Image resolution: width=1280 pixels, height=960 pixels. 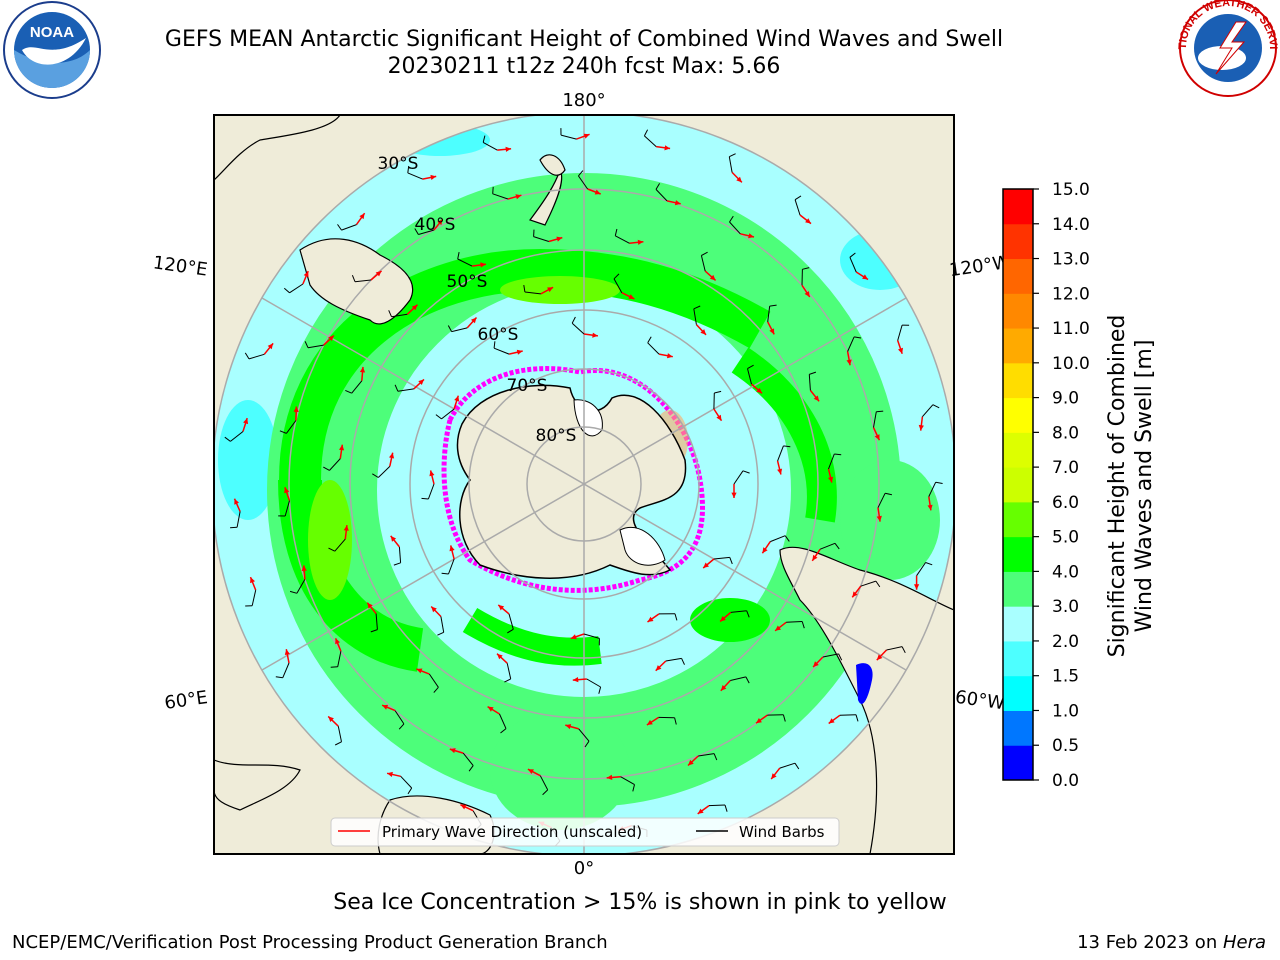 I want to click on lat-label-80s: 80°S, so click(x=556, y=436).